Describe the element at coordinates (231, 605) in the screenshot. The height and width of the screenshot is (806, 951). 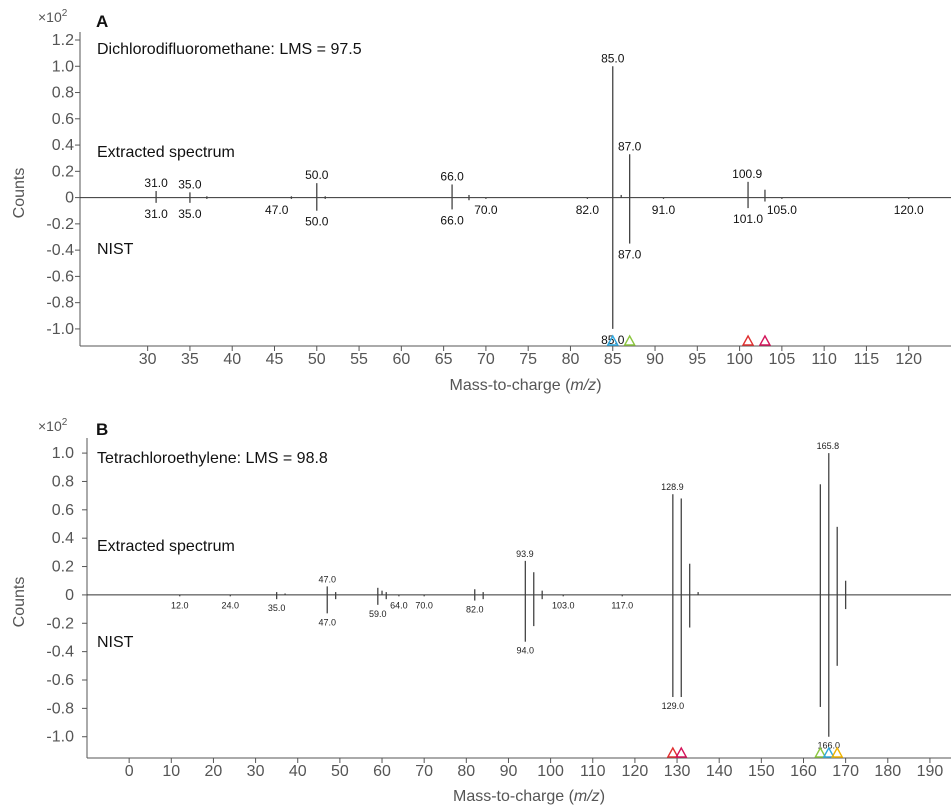
I see `peak-label: 24.0` at that location.